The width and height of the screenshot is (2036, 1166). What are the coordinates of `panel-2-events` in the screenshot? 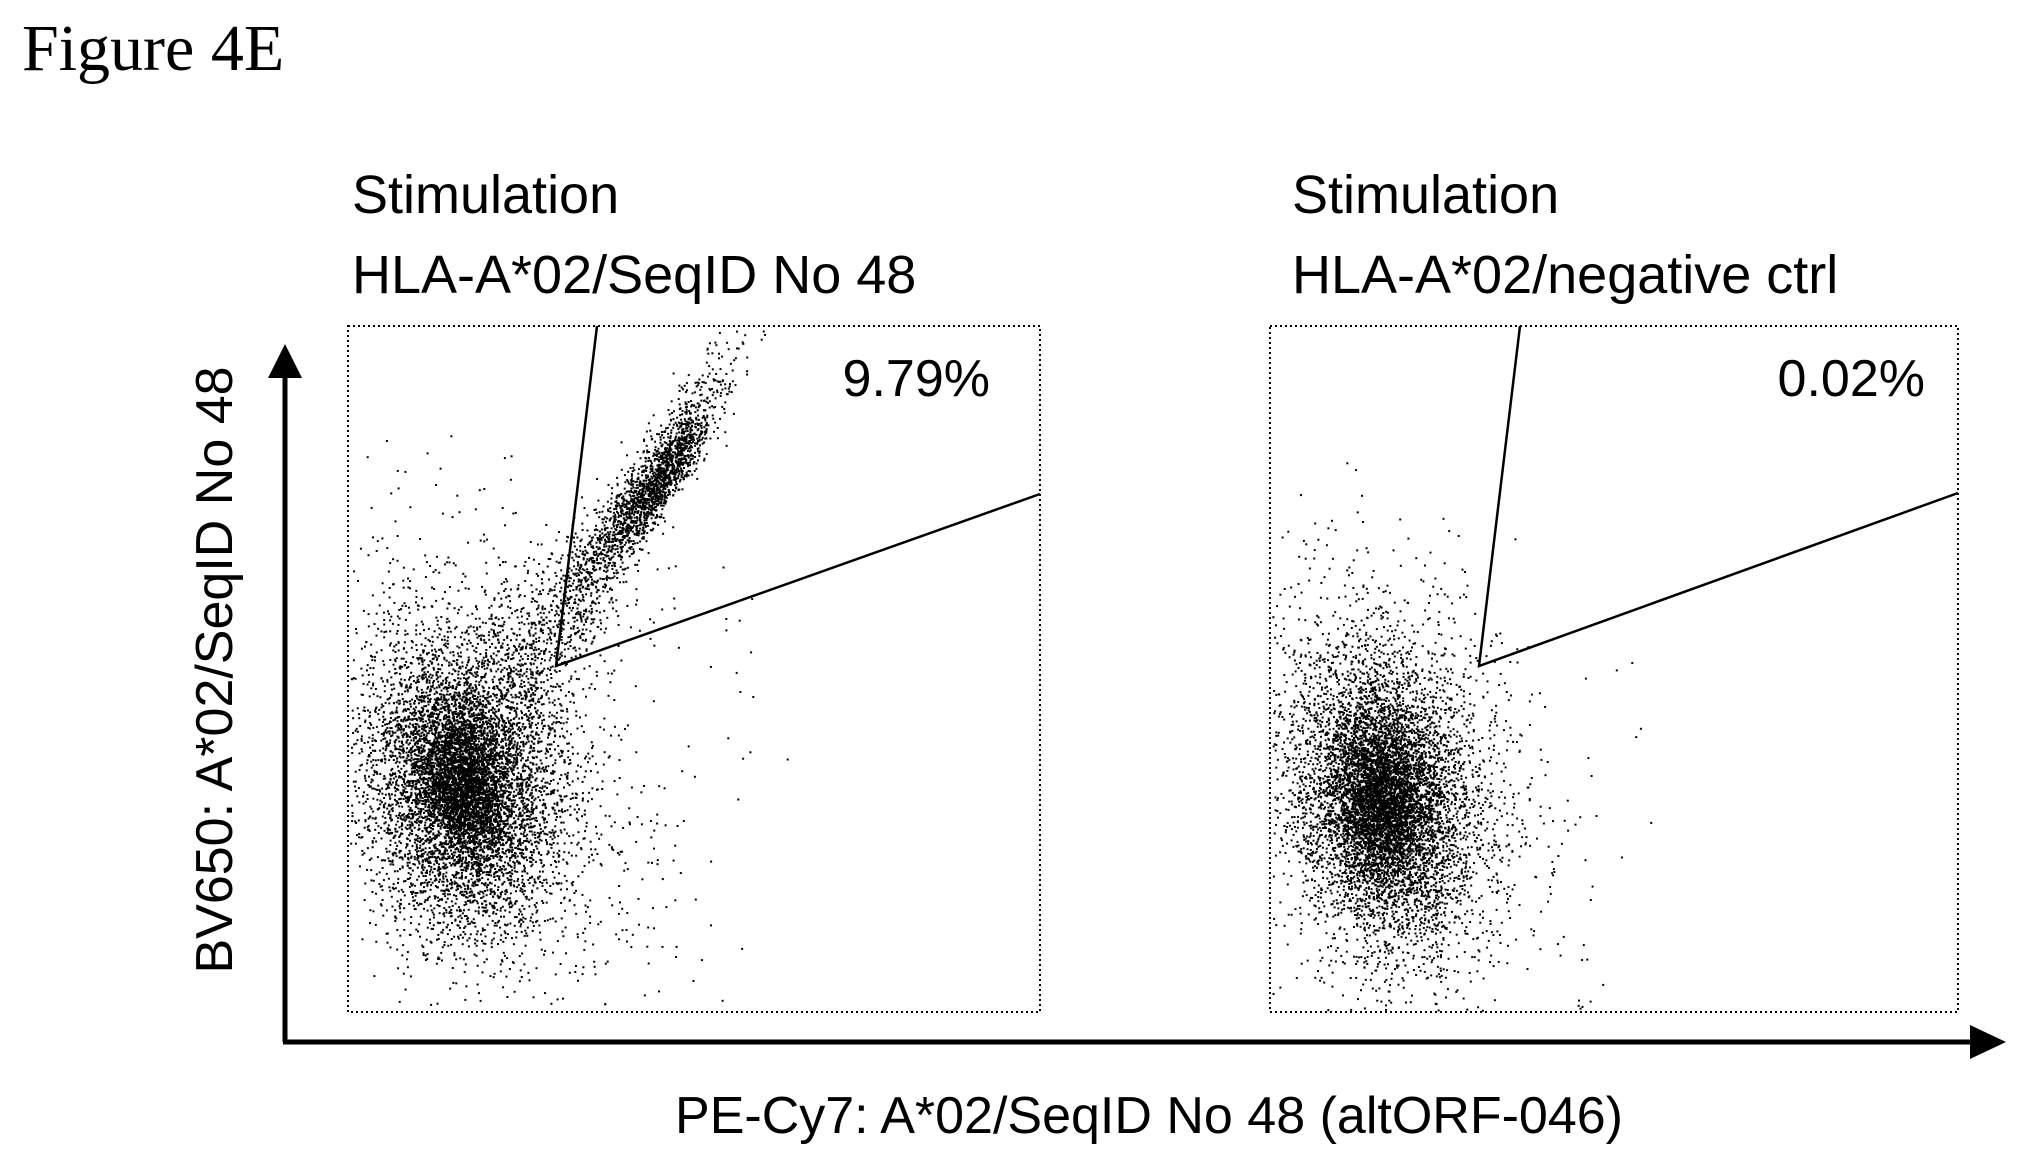 It's located at (1462, 737).